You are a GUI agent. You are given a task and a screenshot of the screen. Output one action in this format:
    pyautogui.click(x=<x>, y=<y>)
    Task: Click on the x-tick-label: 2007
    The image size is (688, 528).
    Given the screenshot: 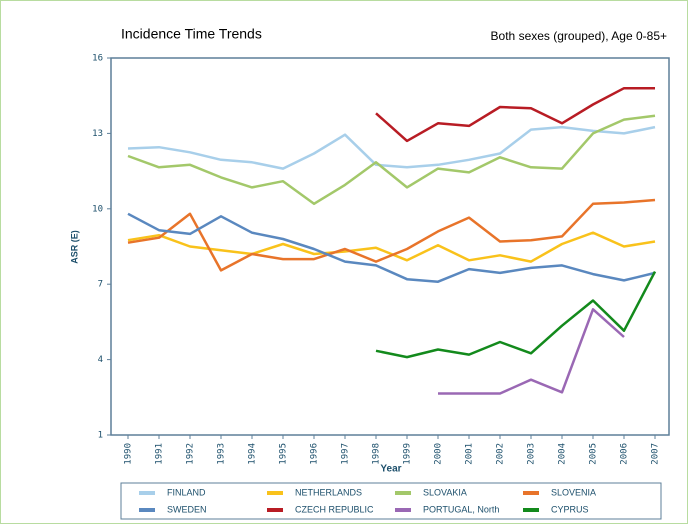 What is the action you would take?
    pyautogui.click(x=656, y=454)
    